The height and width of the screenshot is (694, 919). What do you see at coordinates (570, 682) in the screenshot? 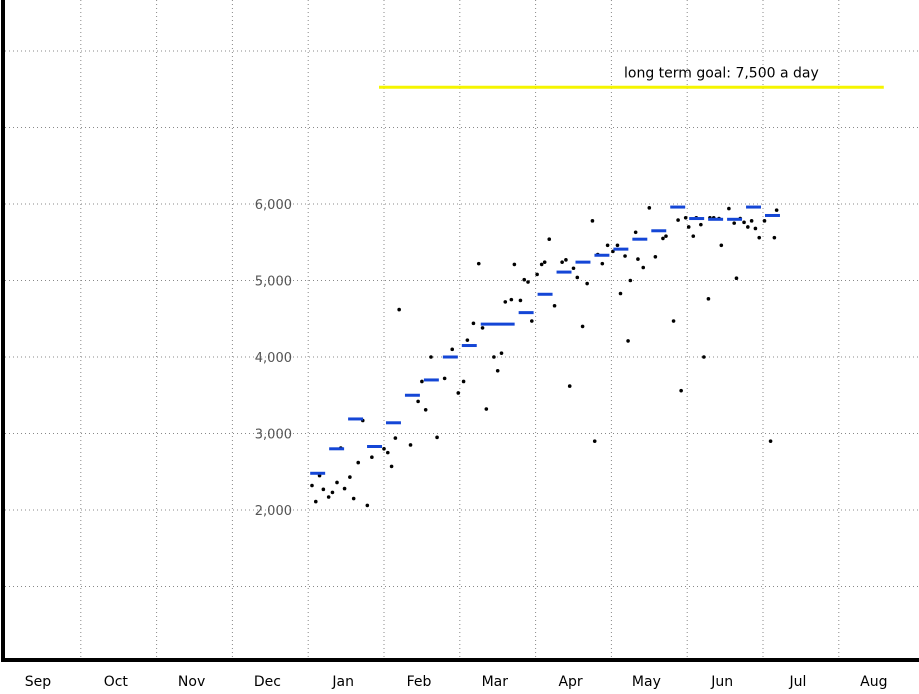
I see `x-tick-label: Apr` at bounding box center [570, 682].